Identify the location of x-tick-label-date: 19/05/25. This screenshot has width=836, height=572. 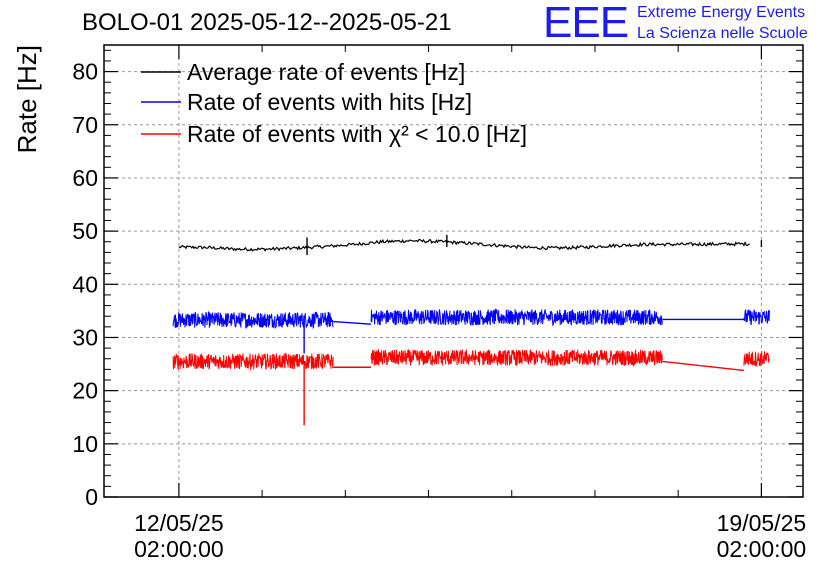
(762, 523).